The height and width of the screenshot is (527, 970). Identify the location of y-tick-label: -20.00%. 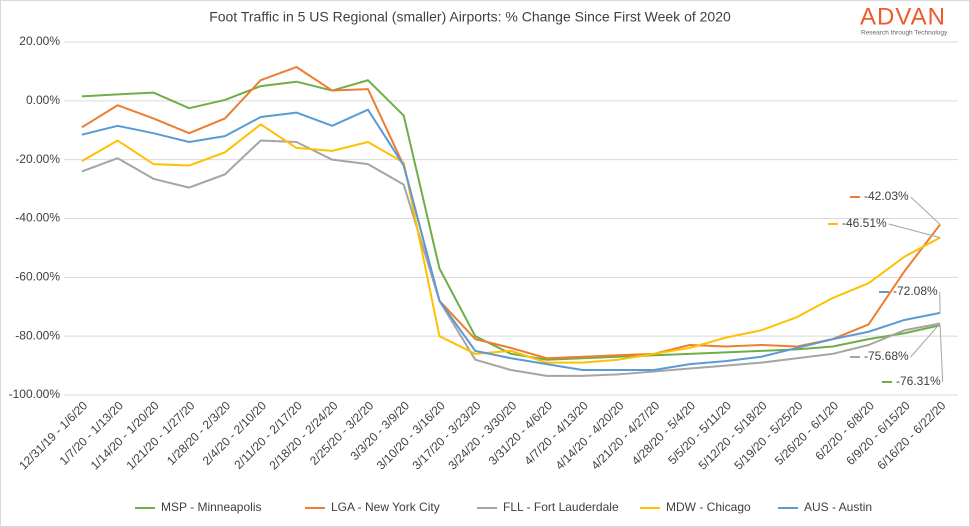
(37, 159).